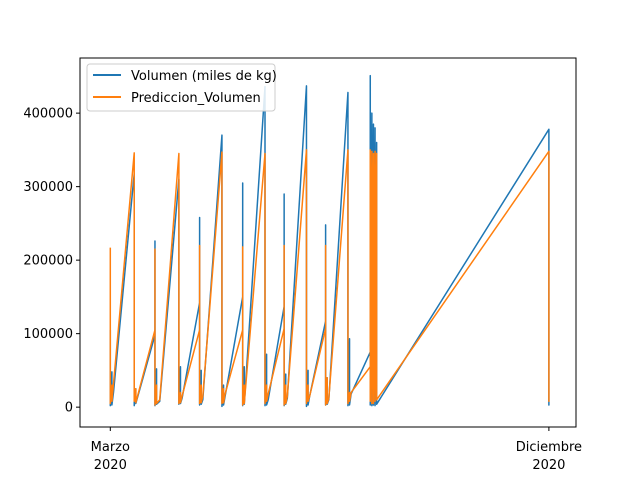  Describe the element at coordinates (549, 447) in the screenshot. I see `x-tick-label: Diciembre` at that location.